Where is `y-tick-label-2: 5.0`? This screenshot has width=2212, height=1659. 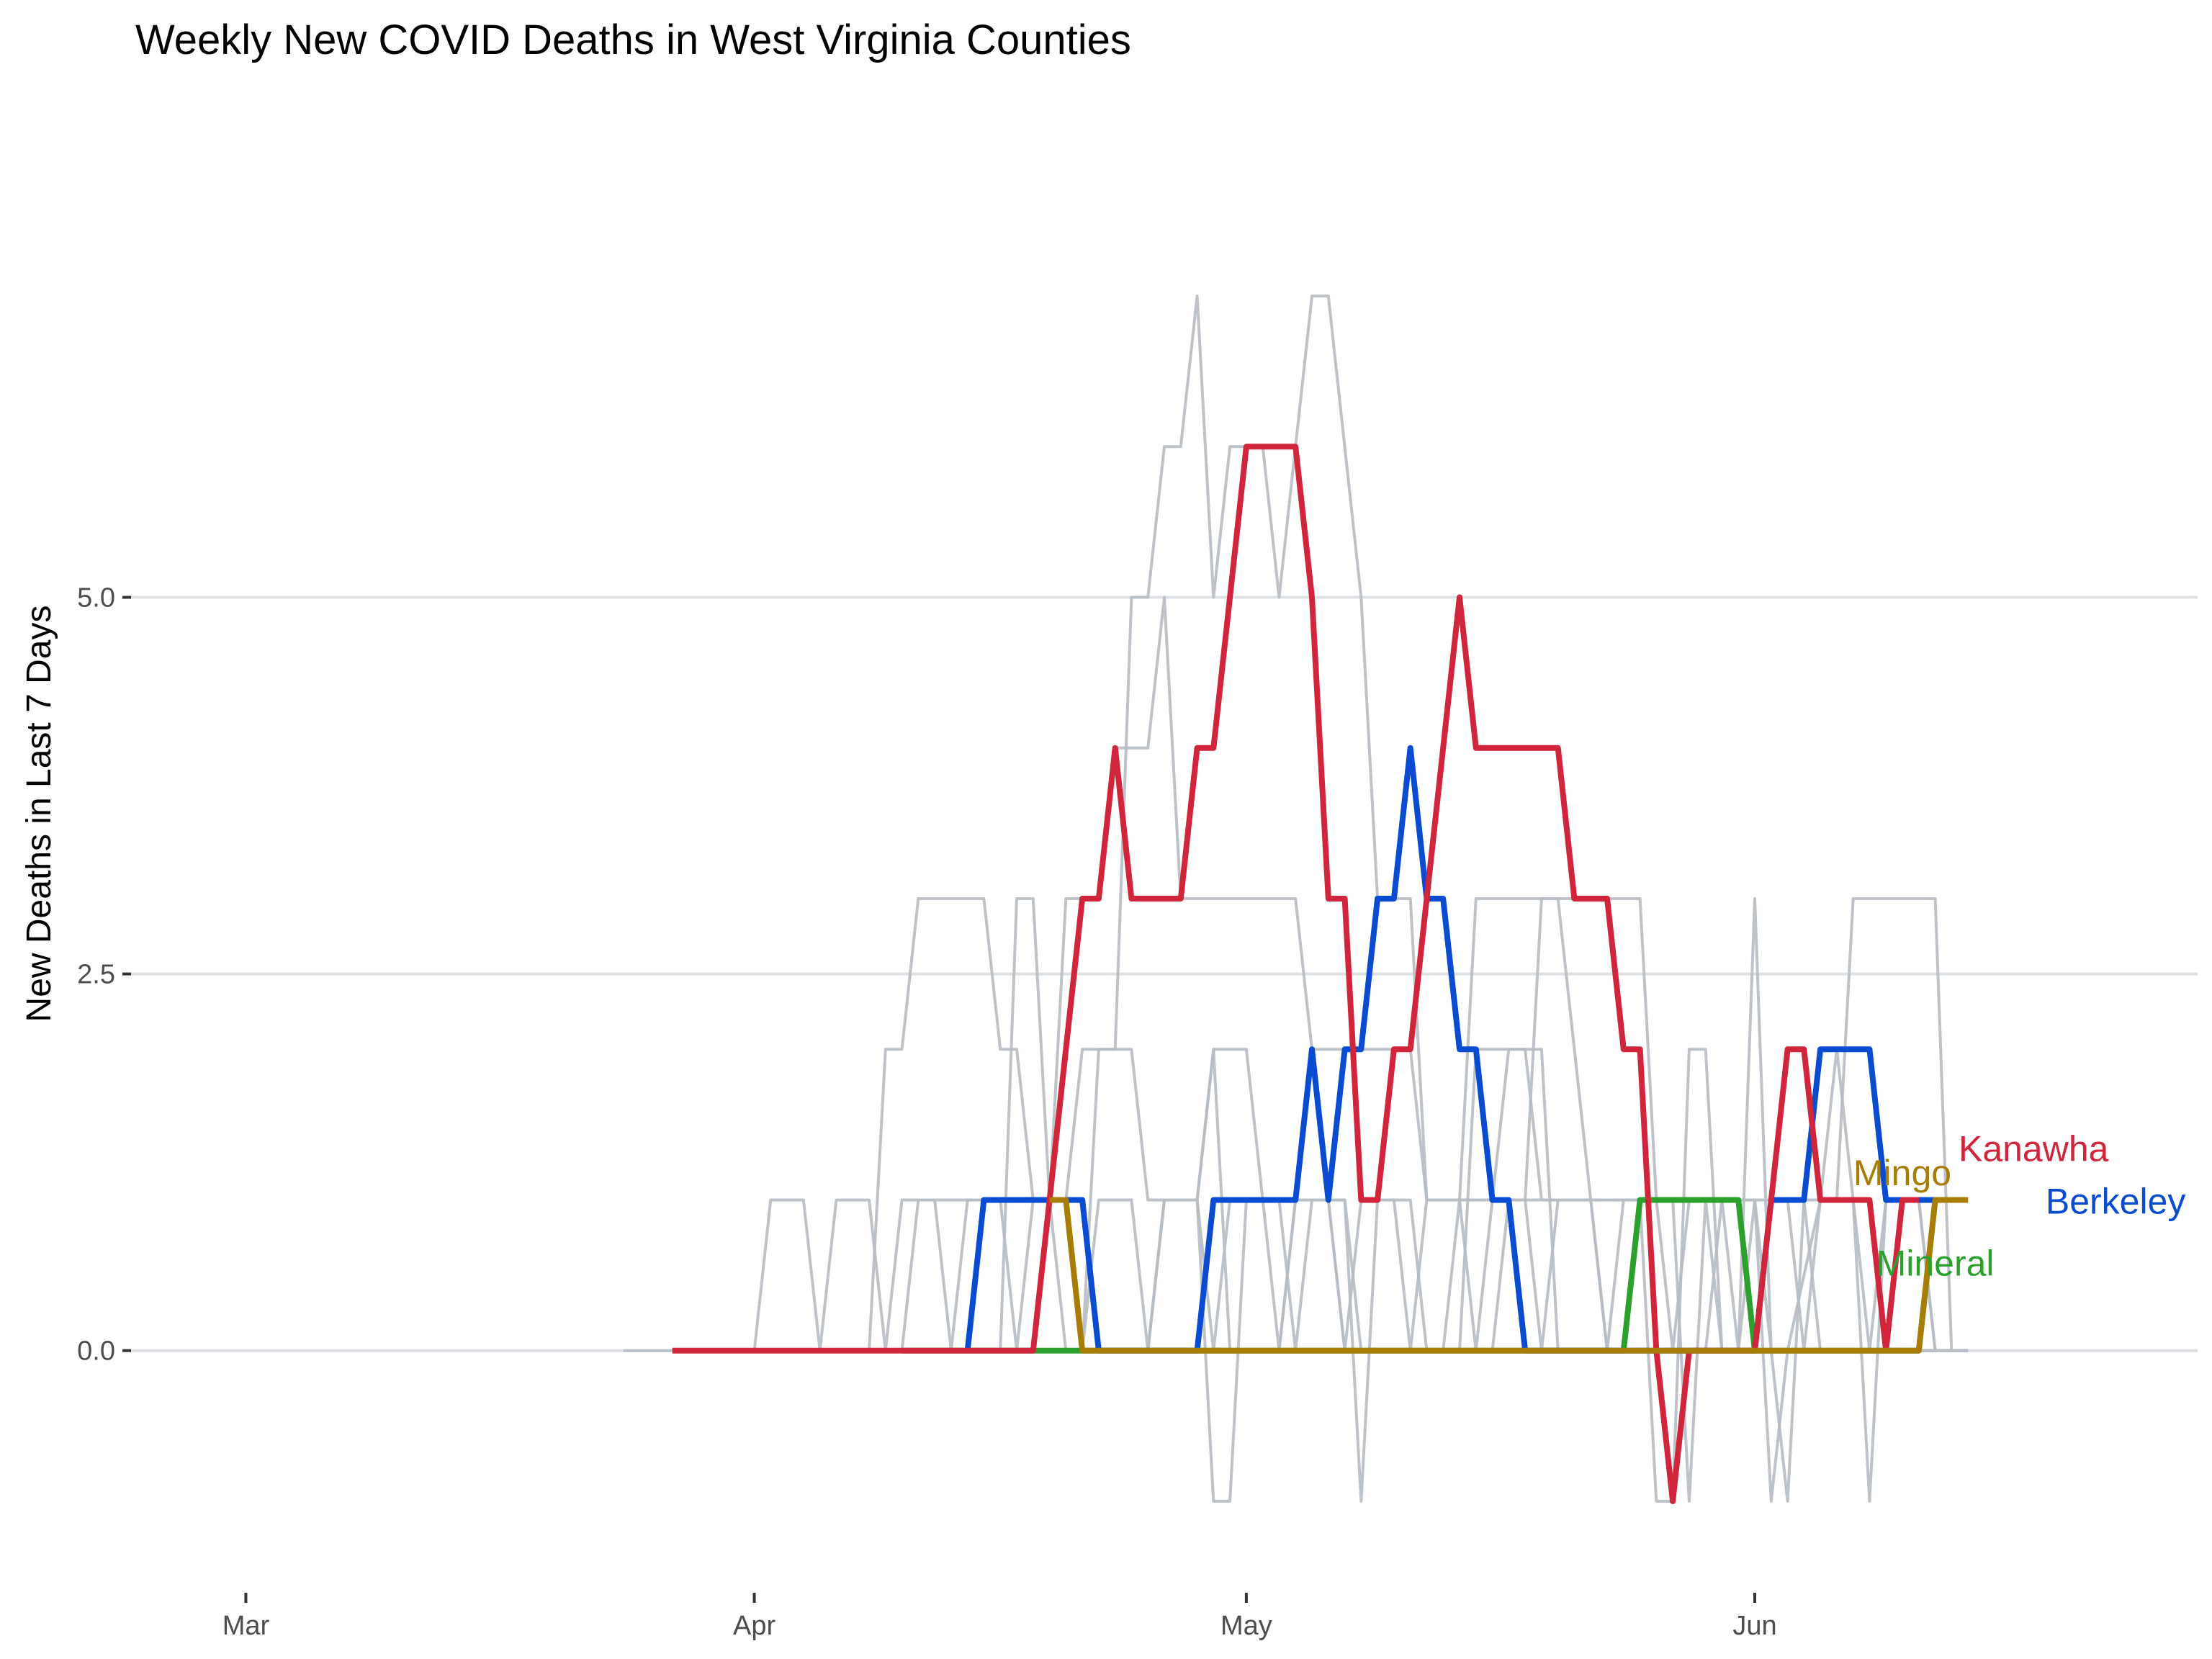
y-tick-label-2: 5.0 is located at coordinates (96, 598).